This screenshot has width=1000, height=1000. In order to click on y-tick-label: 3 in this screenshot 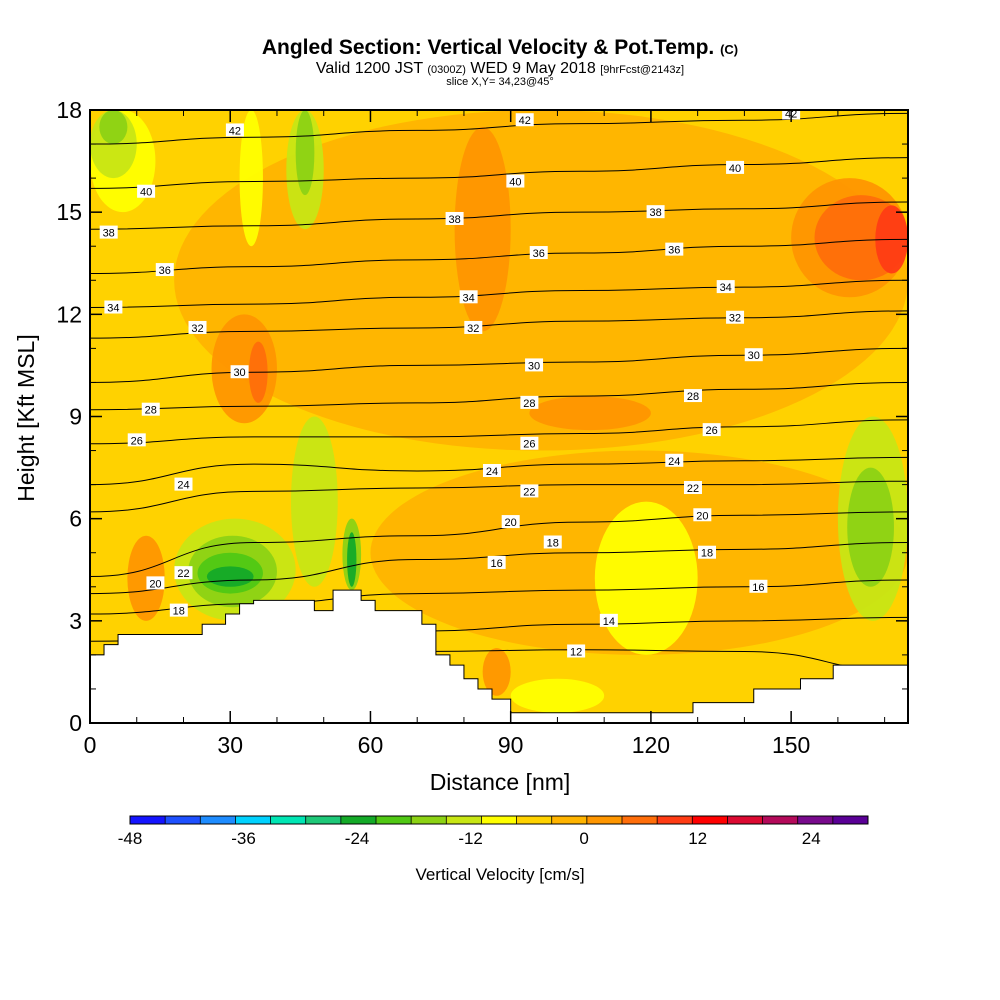, I will do `click(75, 621)`.